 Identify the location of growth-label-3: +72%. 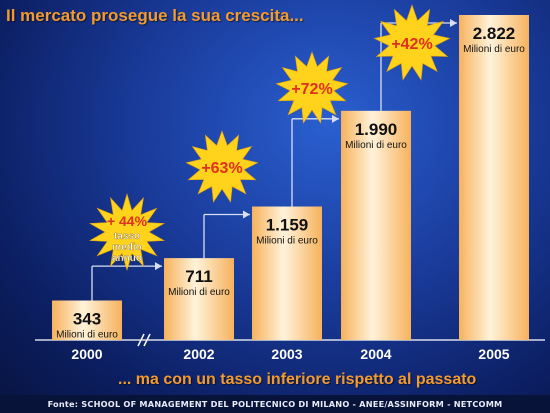
(311, 89).